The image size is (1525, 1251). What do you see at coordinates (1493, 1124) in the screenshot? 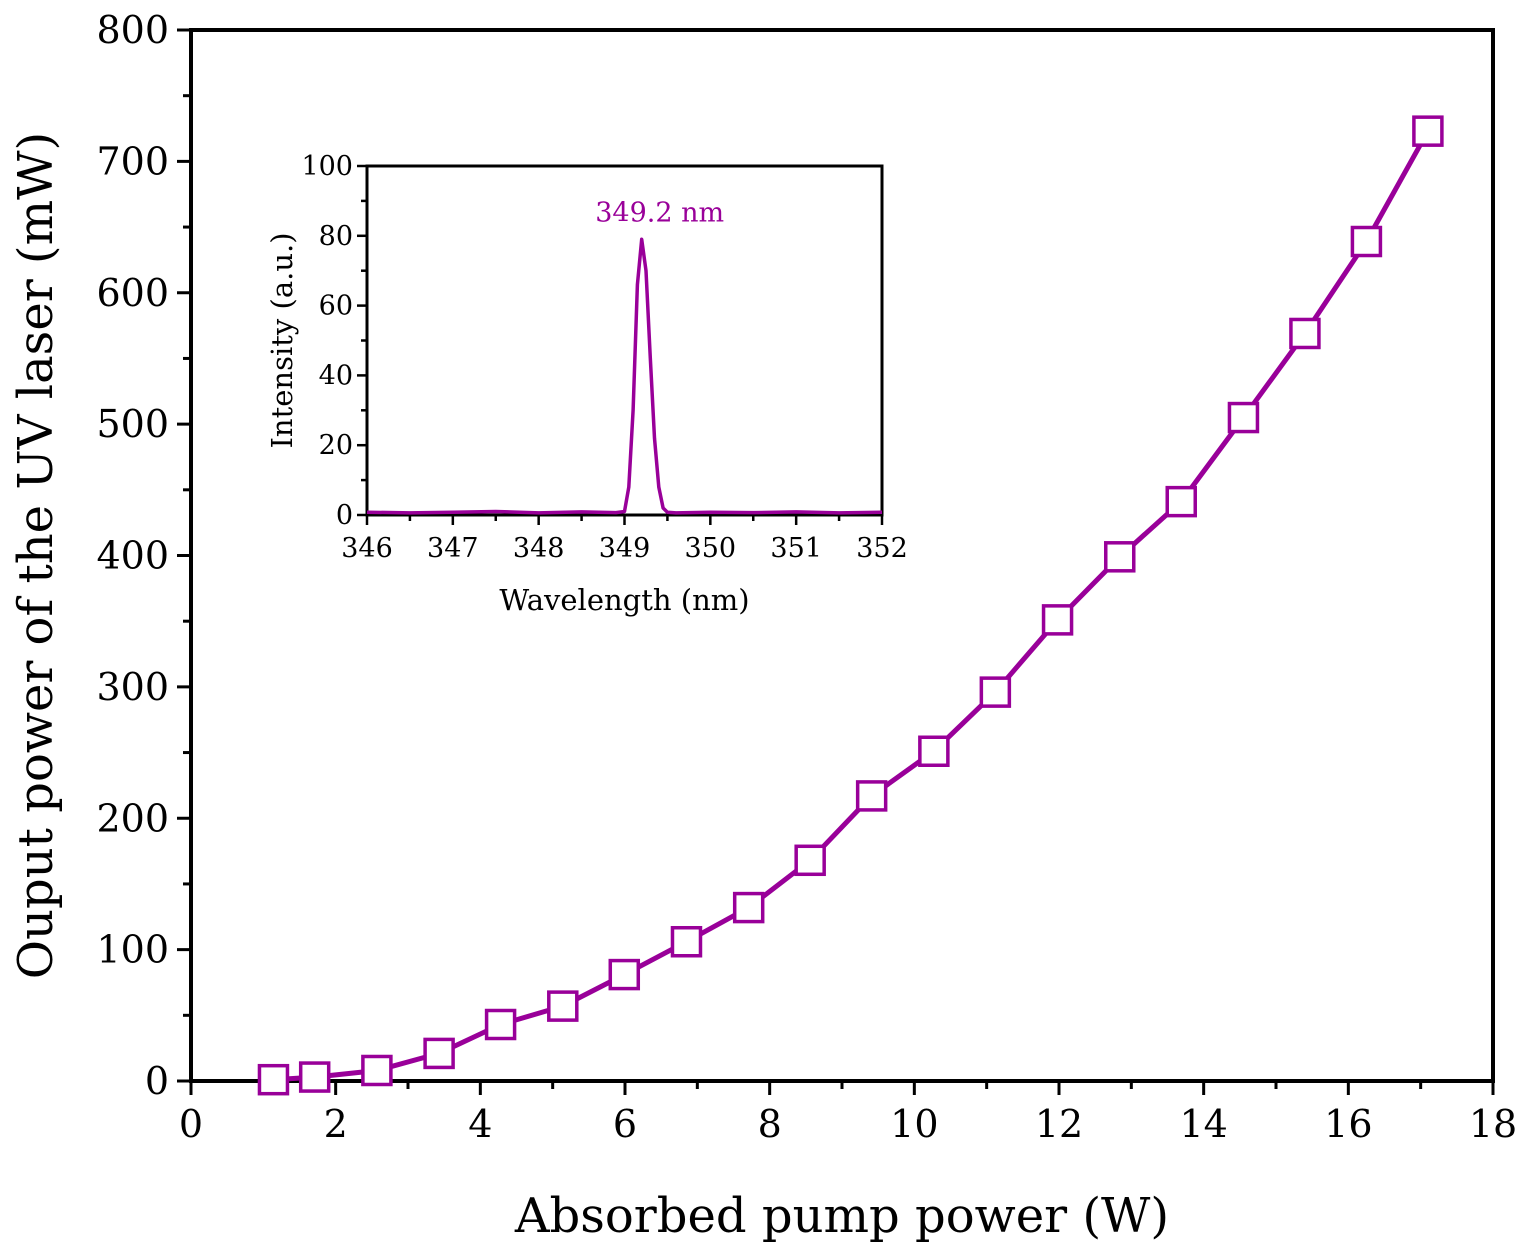
I see `main-x-tick-label: 18` at bounding box center [1493, 1124].